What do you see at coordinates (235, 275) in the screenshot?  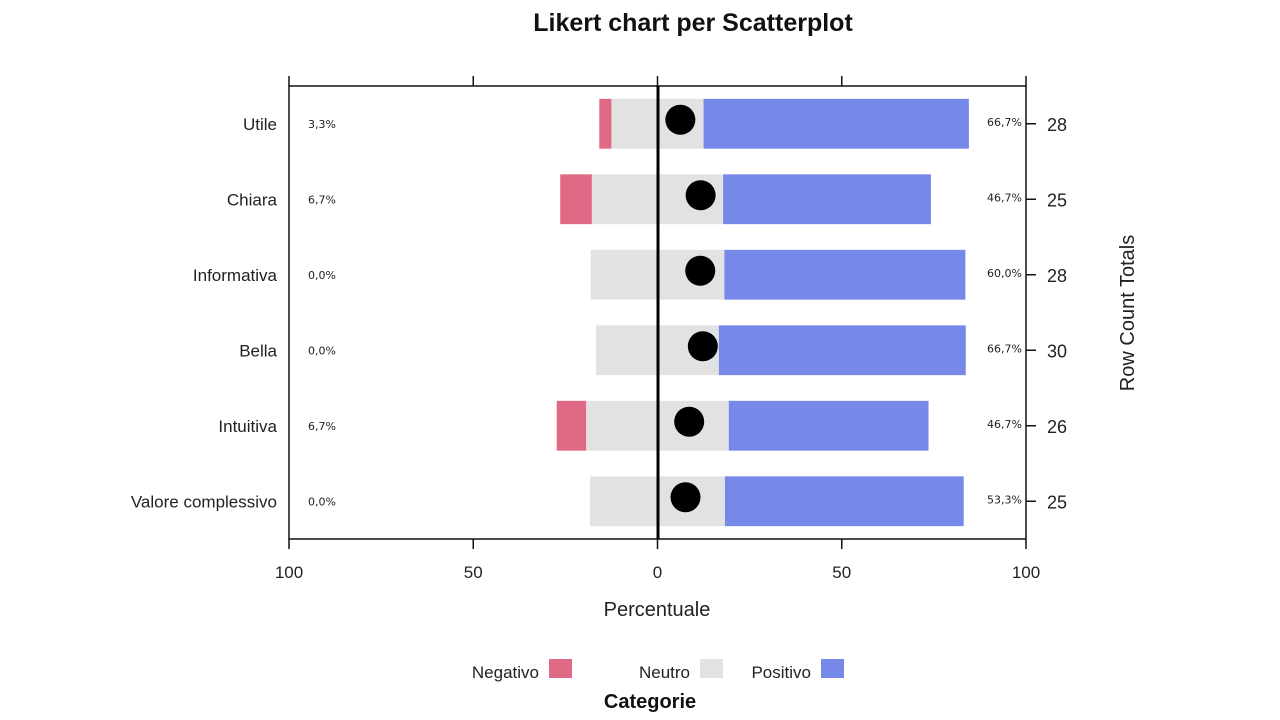 I see `category-label-2: Informativa` at bounding box center [235, 275].